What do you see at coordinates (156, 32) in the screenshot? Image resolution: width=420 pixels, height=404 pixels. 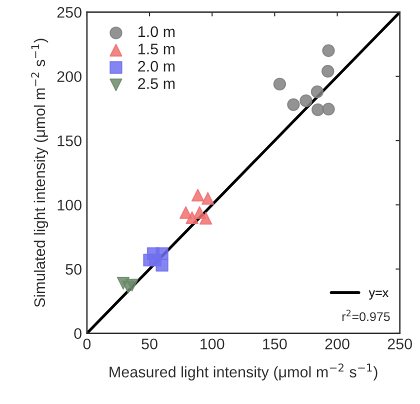 I see `legend-label: 1.0 m` at bounding box center [156, 32].